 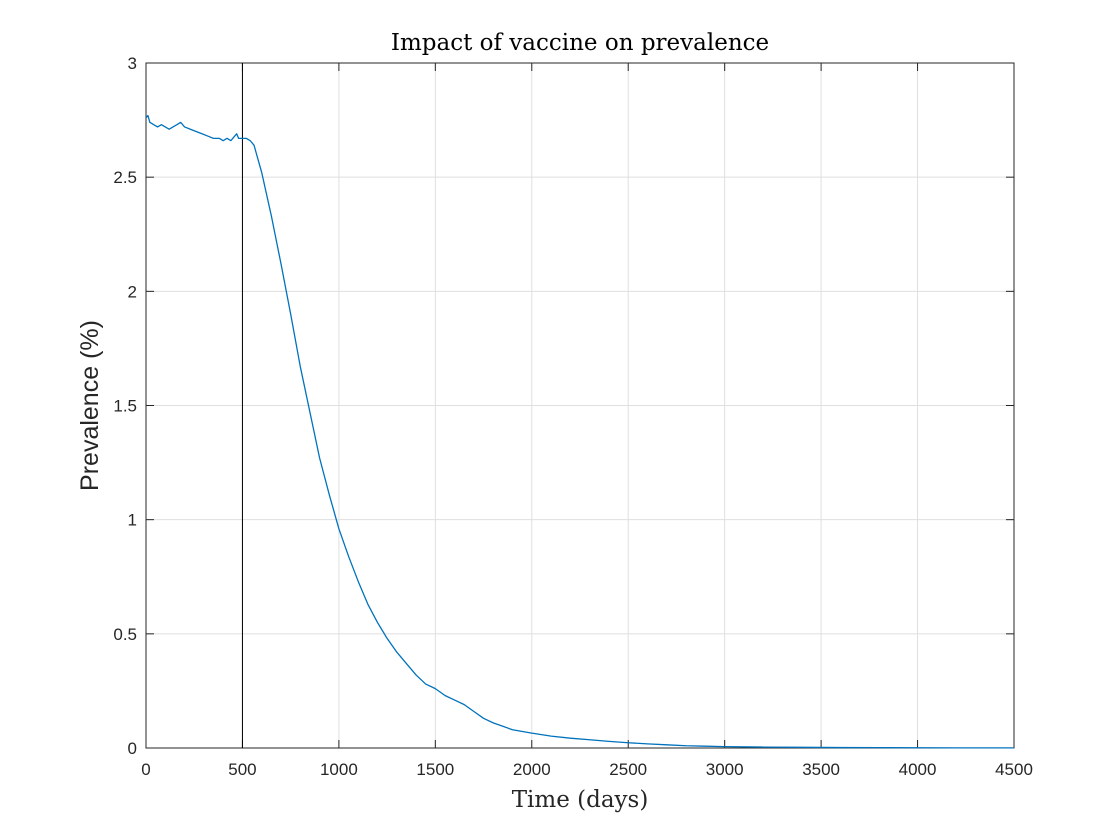 I want to click on x-tick-label: 1000, so click(x=339, y=769).